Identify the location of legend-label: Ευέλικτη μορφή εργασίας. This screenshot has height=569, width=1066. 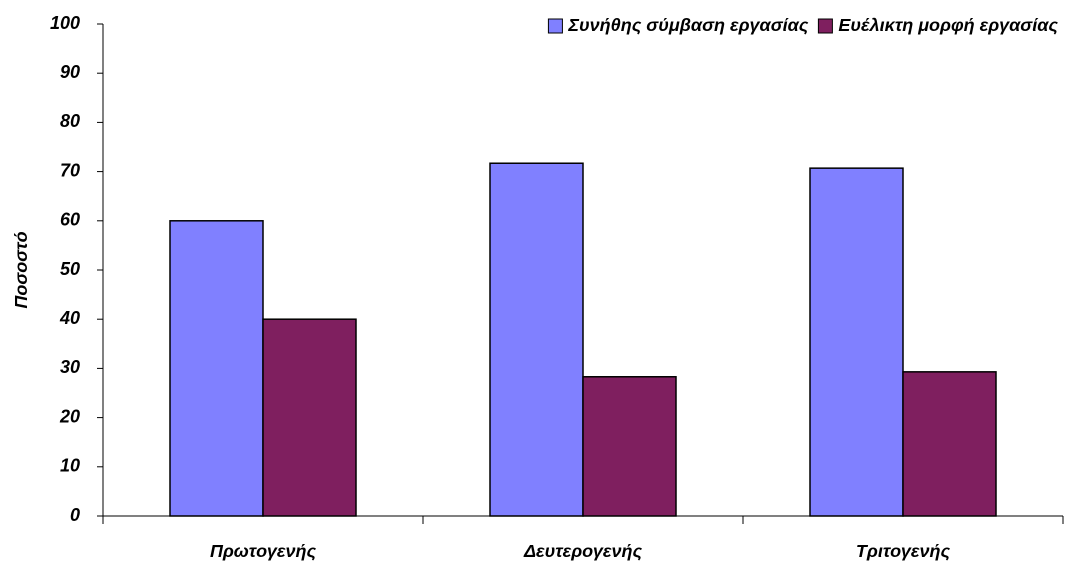
(948, 25).